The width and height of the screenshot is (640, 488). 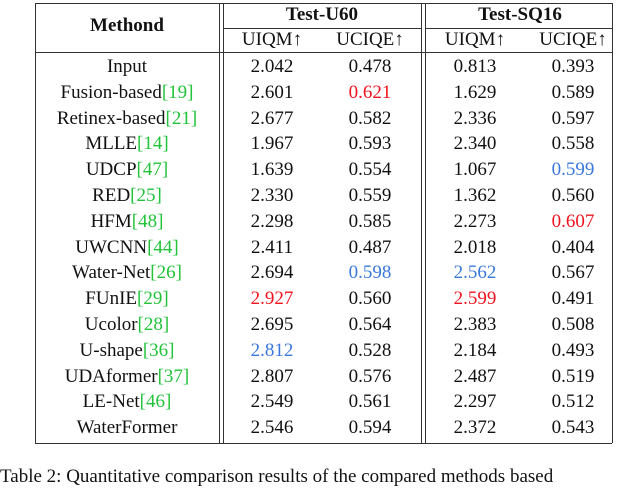 What do you see at coordinates (370, 170) in the screenshot?
I see `value-cell: 0.554` at bounding box center [370, 170].